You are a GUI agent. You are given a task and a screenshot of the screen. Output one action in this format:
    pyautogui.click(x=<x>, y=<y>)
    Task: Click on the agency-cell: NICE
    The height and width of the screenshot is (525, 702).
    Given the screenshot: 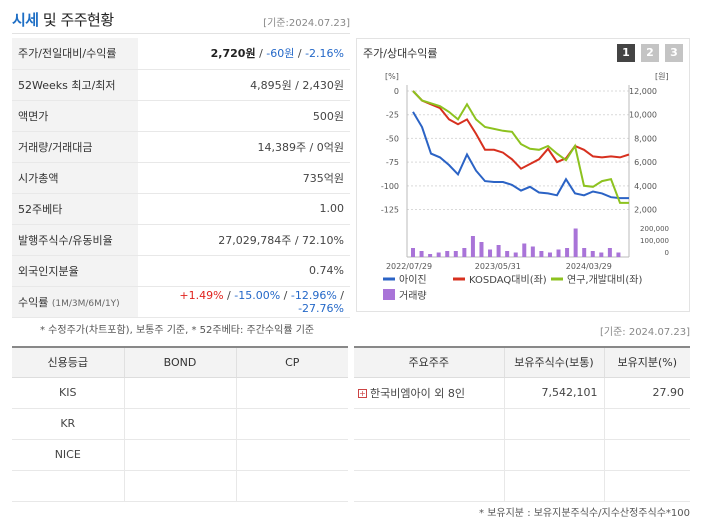 What is the action you would take?
    pyautogui.click(x=68, y=455)
    